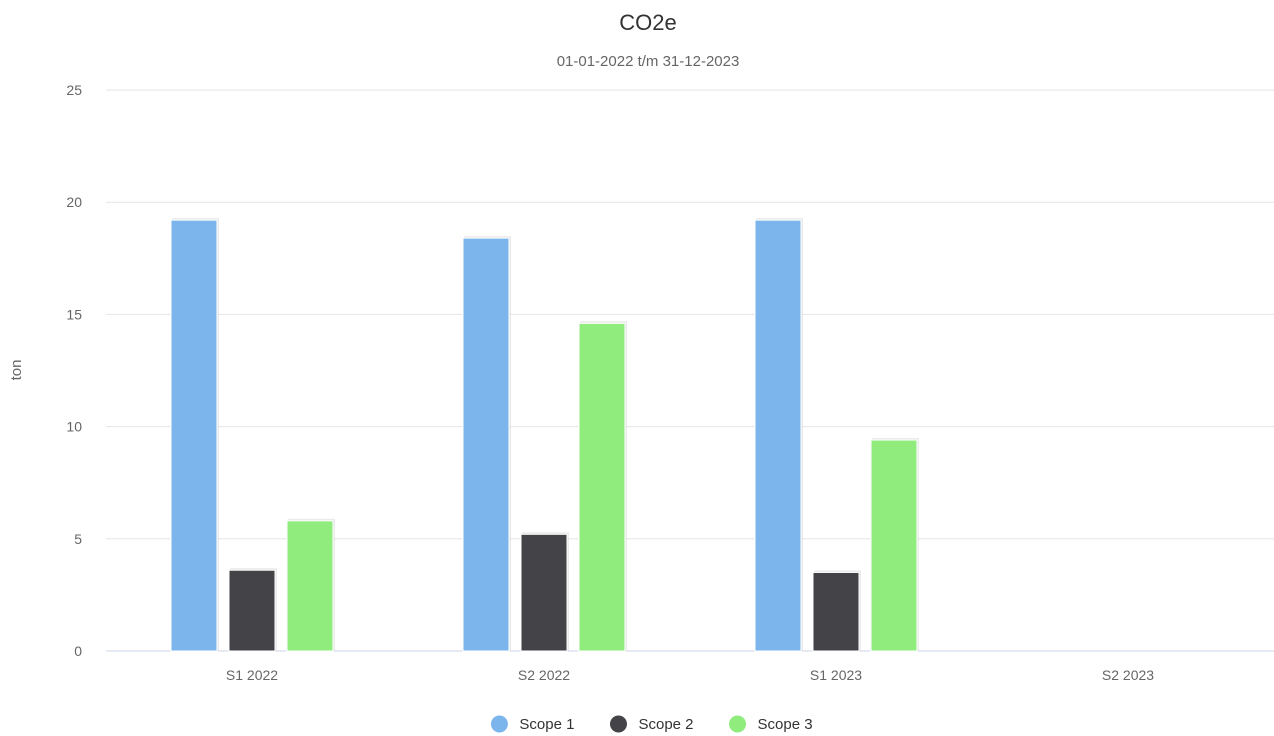  What do you see at coordinates (690, 675) in the screenshot?
I see `x-axis-tick-labels: S1 2022 S2 2022 S1 2023 S2 2023` at bounding box center [690, 675].